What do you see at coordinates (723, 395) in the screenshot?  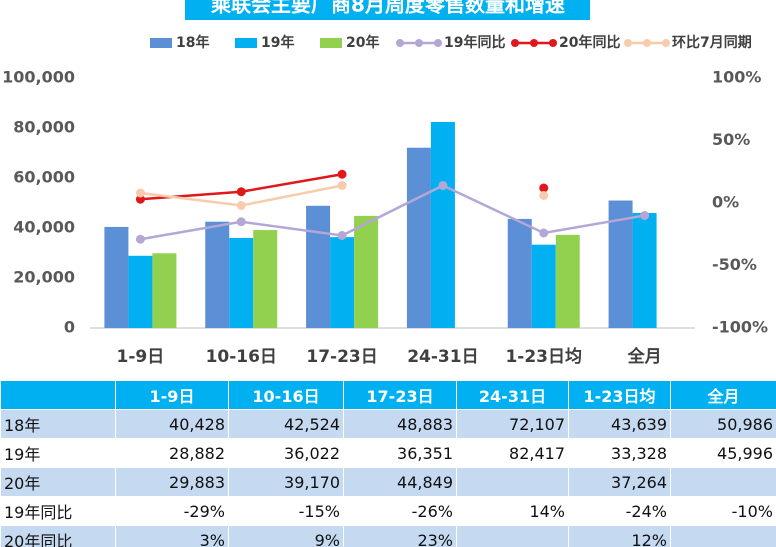 I see `table-cell: 全月` at bounding box center [723, 395].